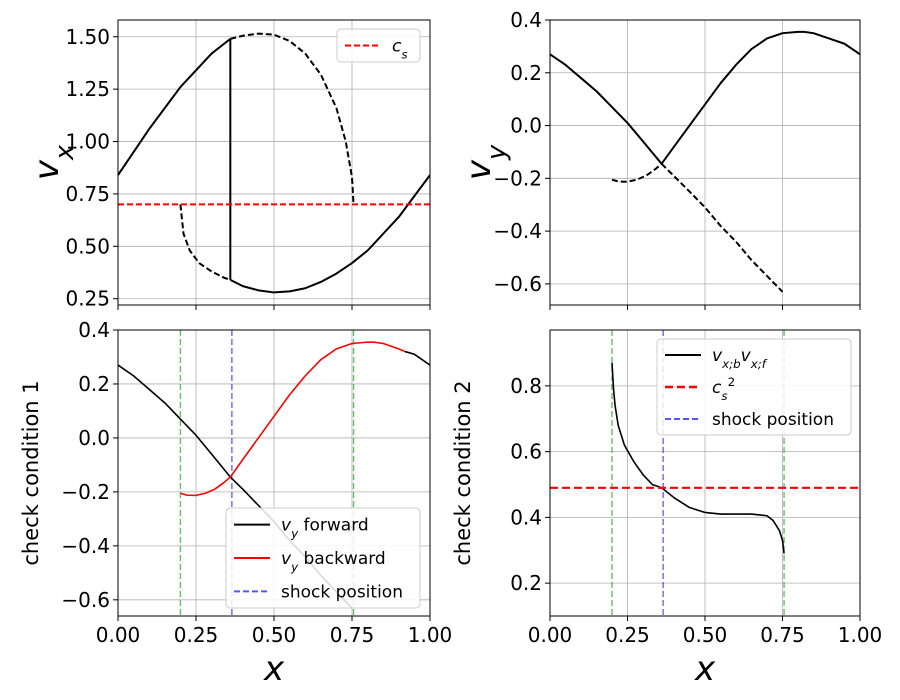  Describe the element at coordinates (759, 364) in the screenshot. I see `text-part: x;f` at that location.